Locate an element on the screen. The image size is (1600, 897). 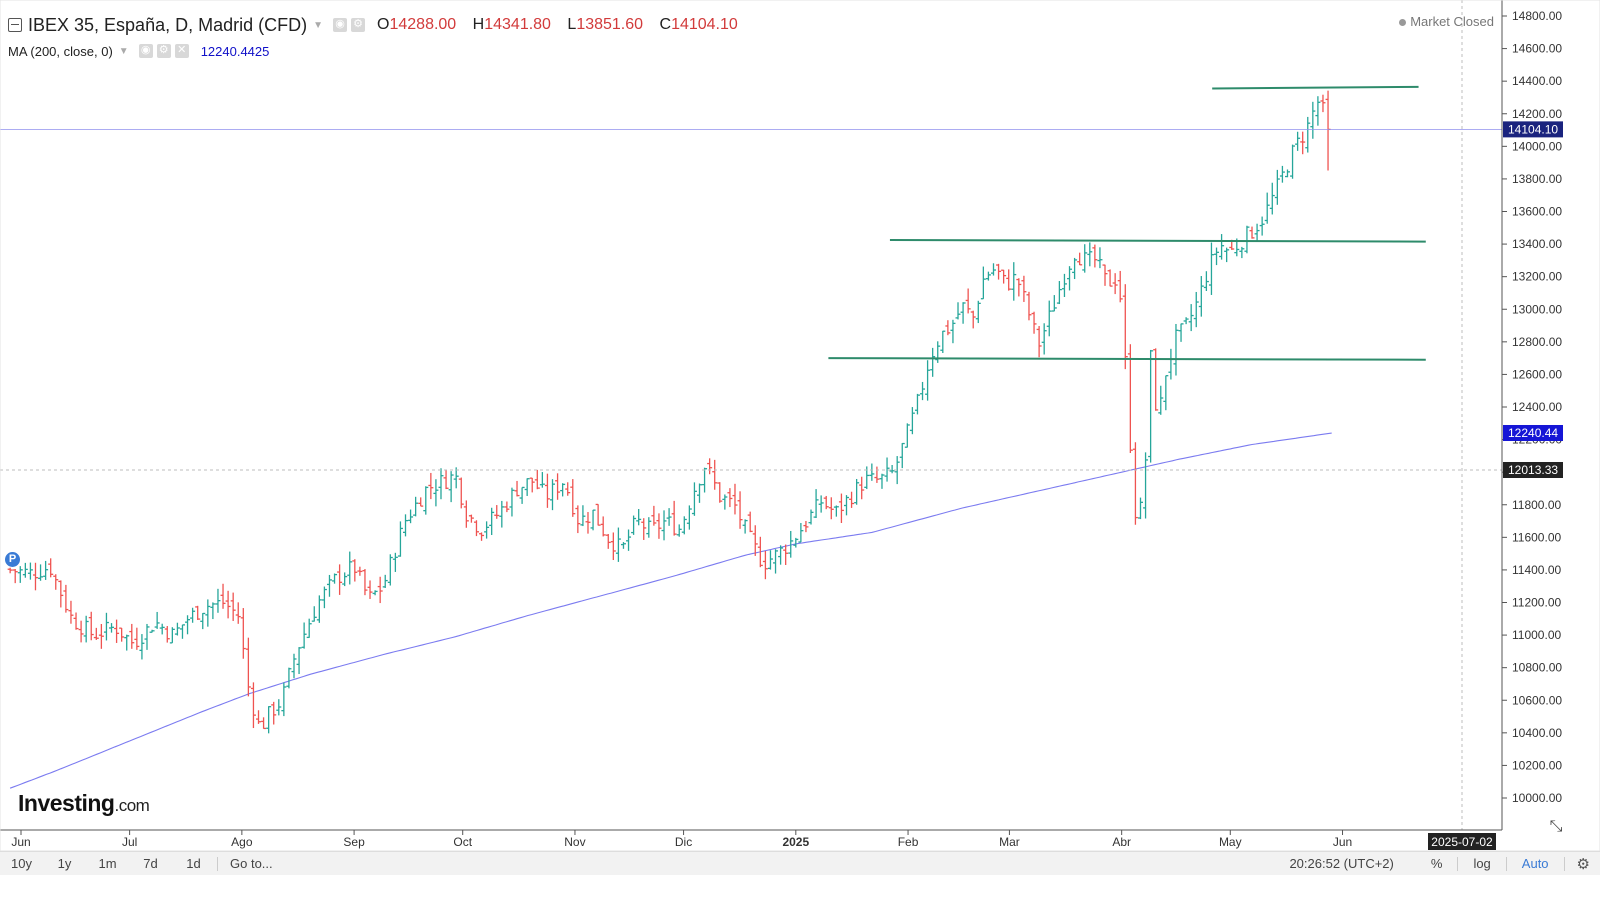
percent-scale-button: % is located at coordinates (1436, 863).